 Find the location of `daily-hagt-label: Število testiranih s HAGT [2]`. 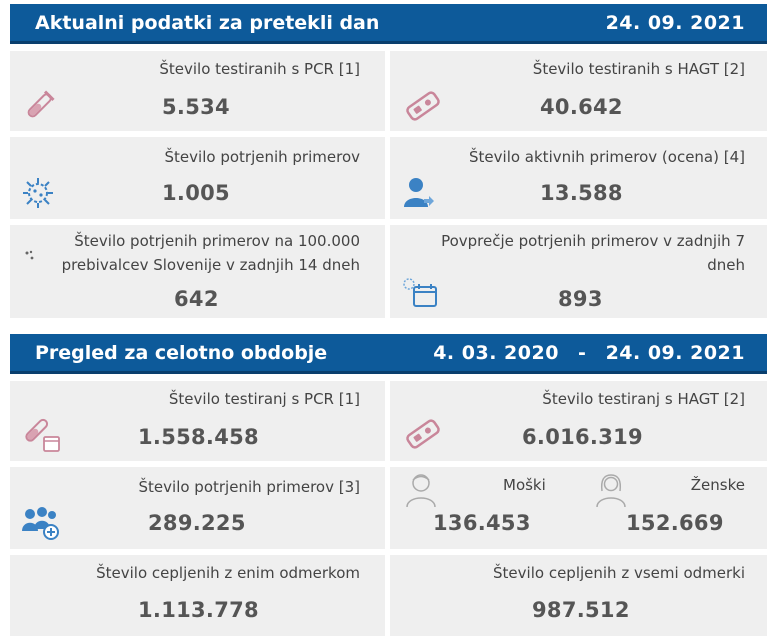

daily-hagt-label: Število testiranih s HAGT [2] is located at coordinates (638, 69).